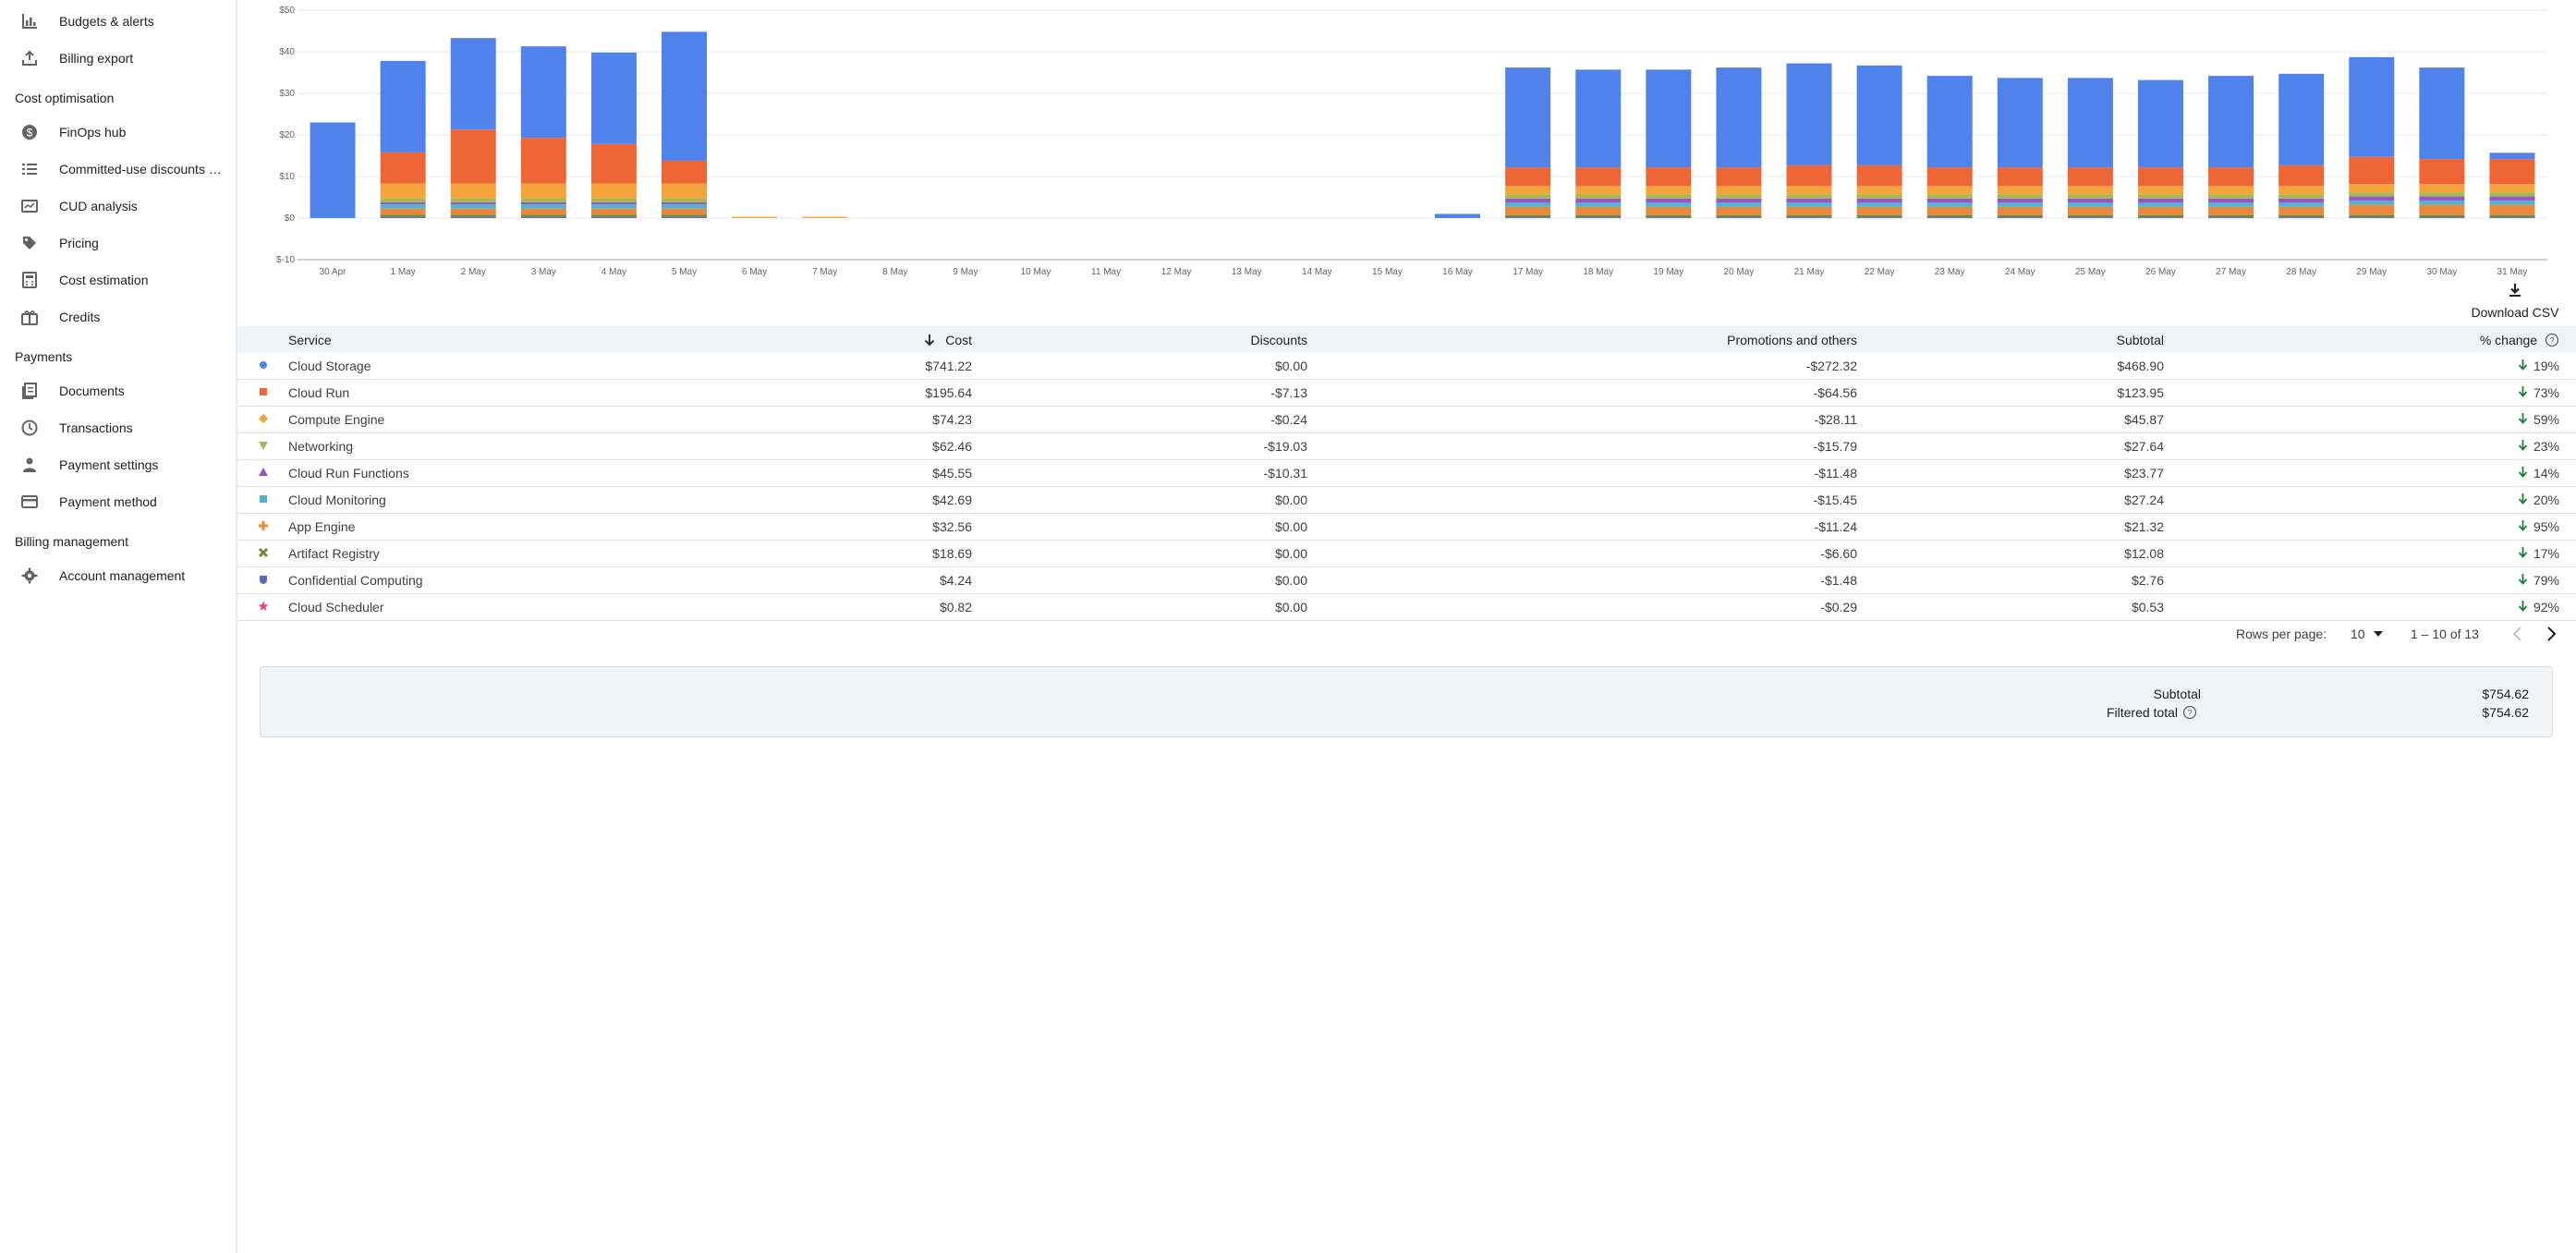 Image resolution: width=2576 pixels, height=1253 pixels. I want to click on sidebar-item-payment-method: Payment method, so click(117, 501).